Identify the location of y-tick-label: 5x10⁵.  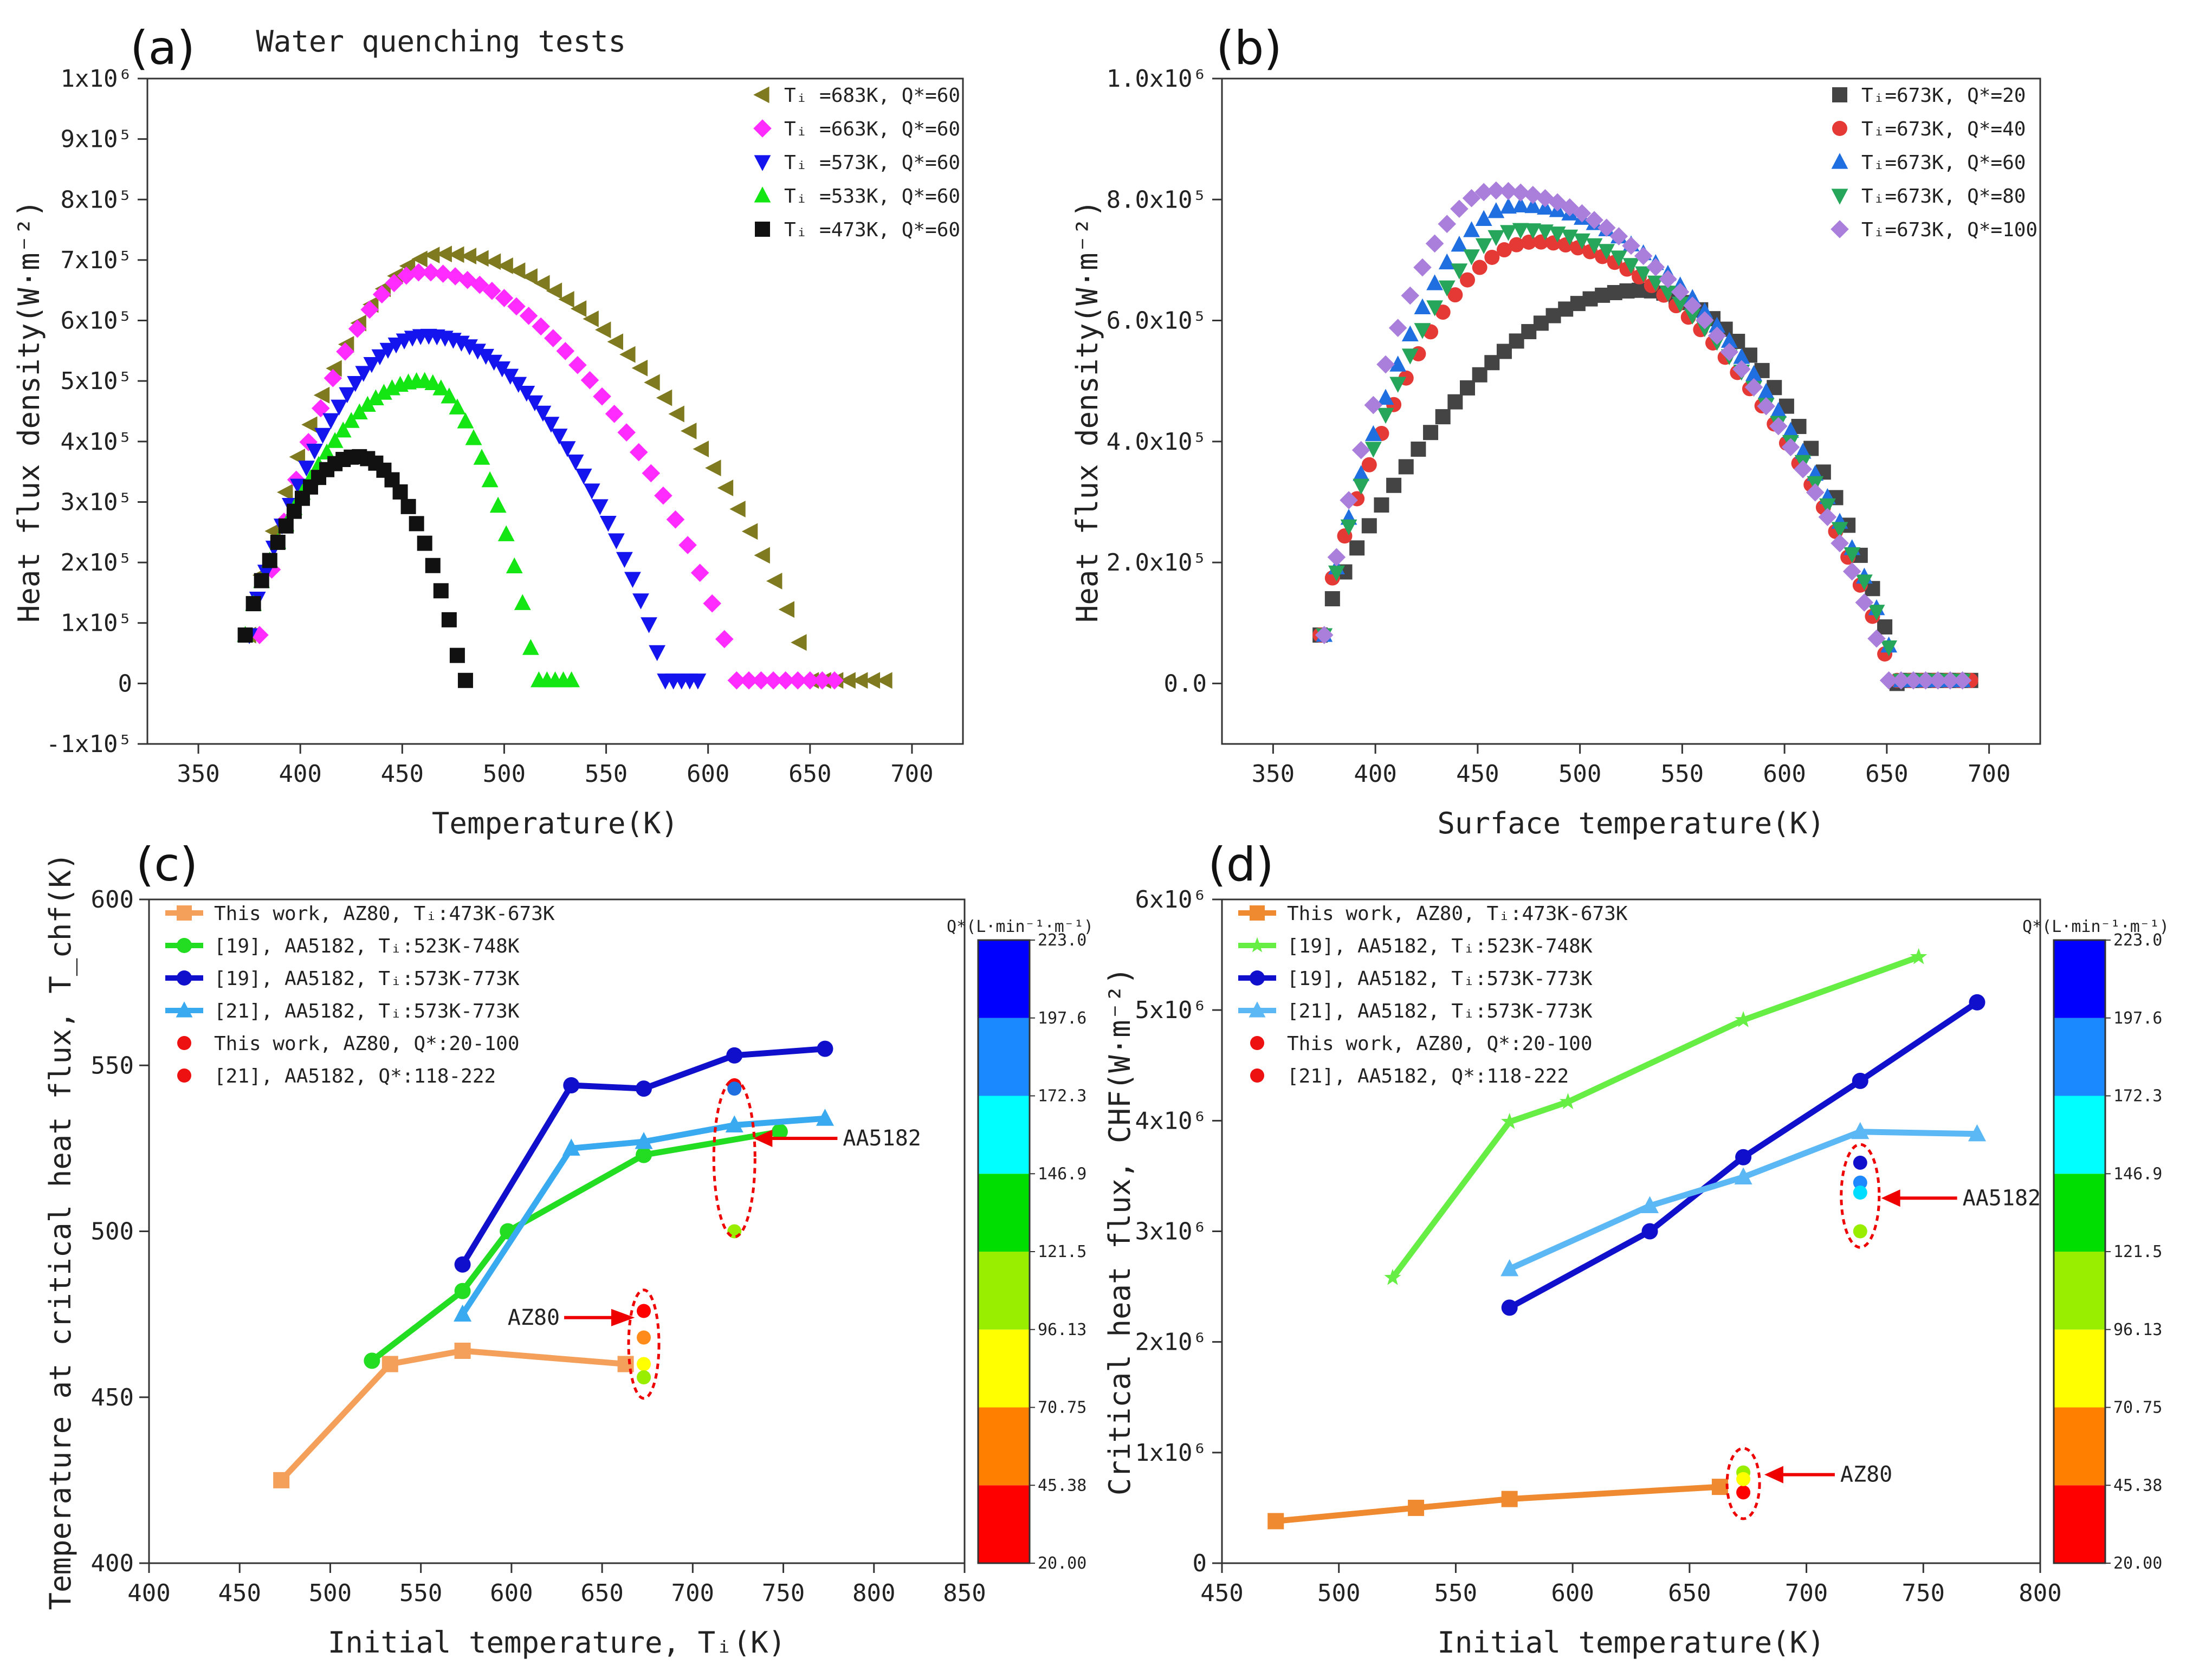
(96, 381).